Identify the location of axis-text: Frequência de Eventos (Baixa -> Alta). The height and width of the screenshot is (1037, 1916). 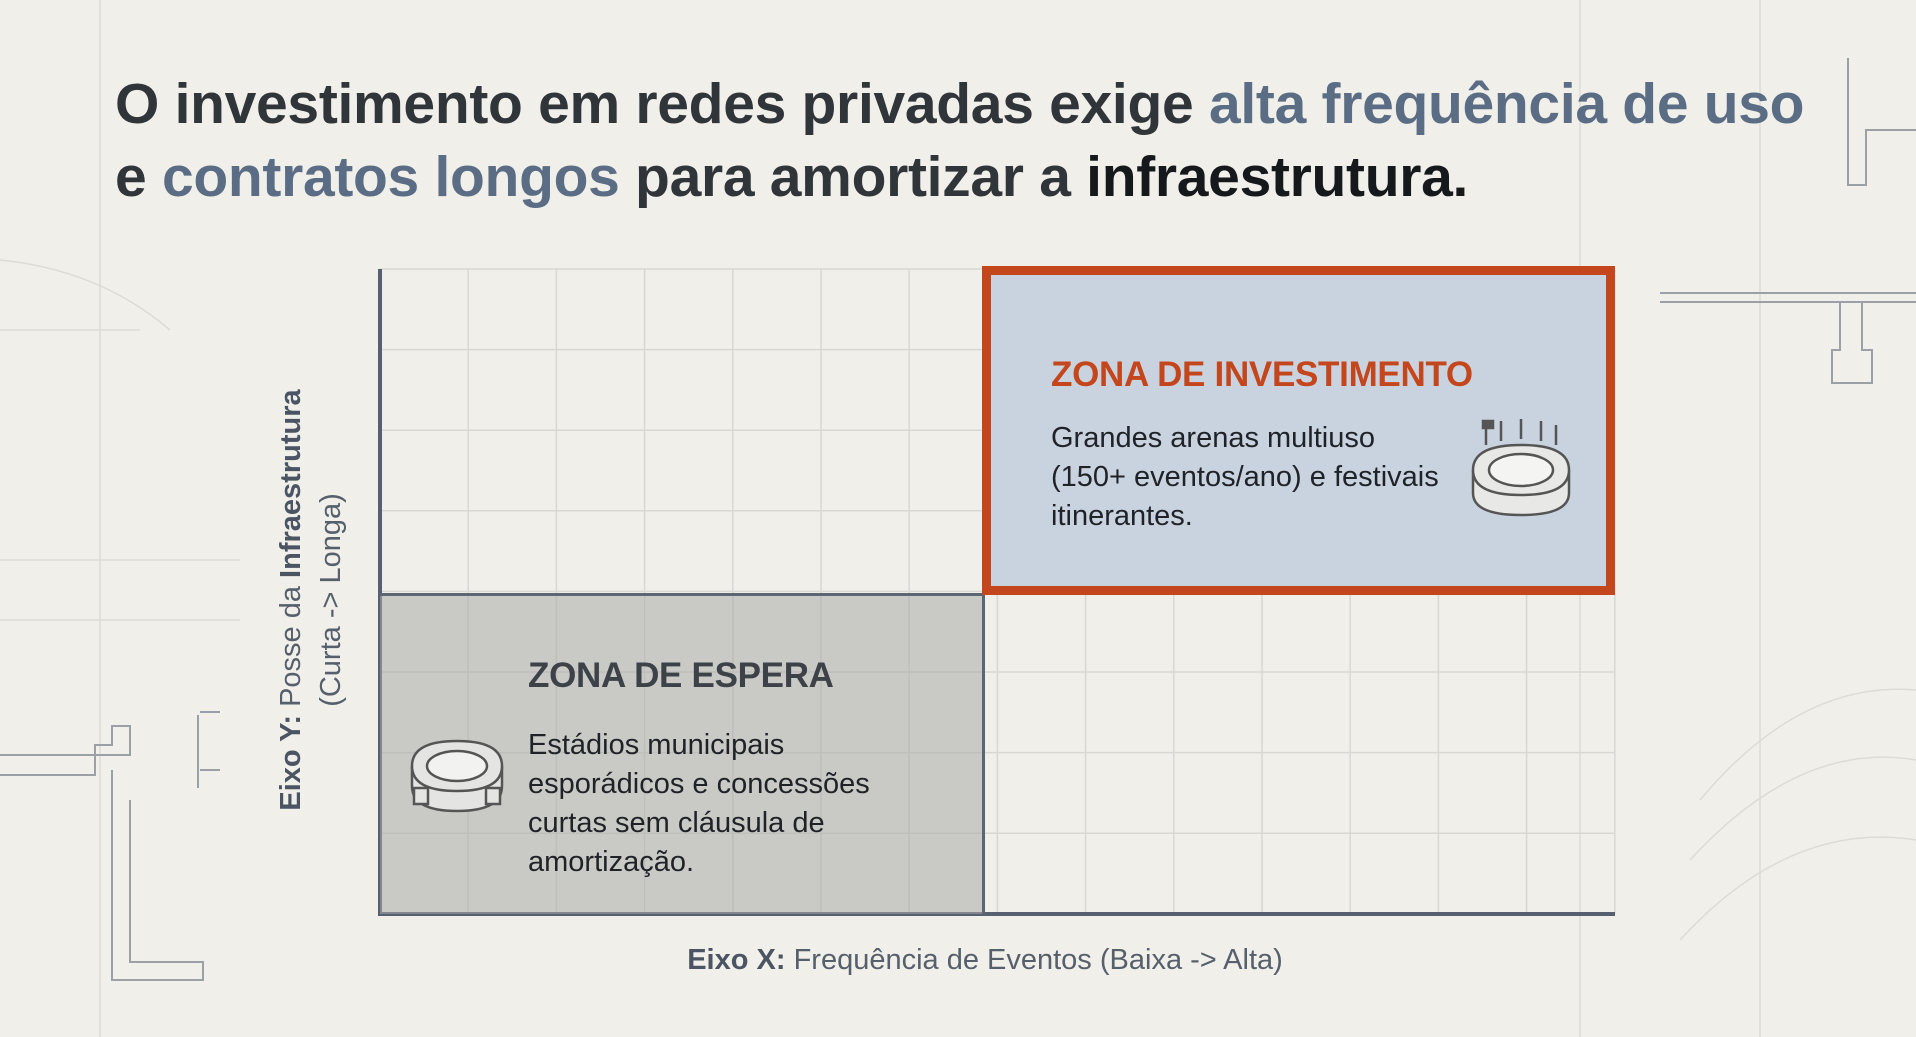
(1038, 960).